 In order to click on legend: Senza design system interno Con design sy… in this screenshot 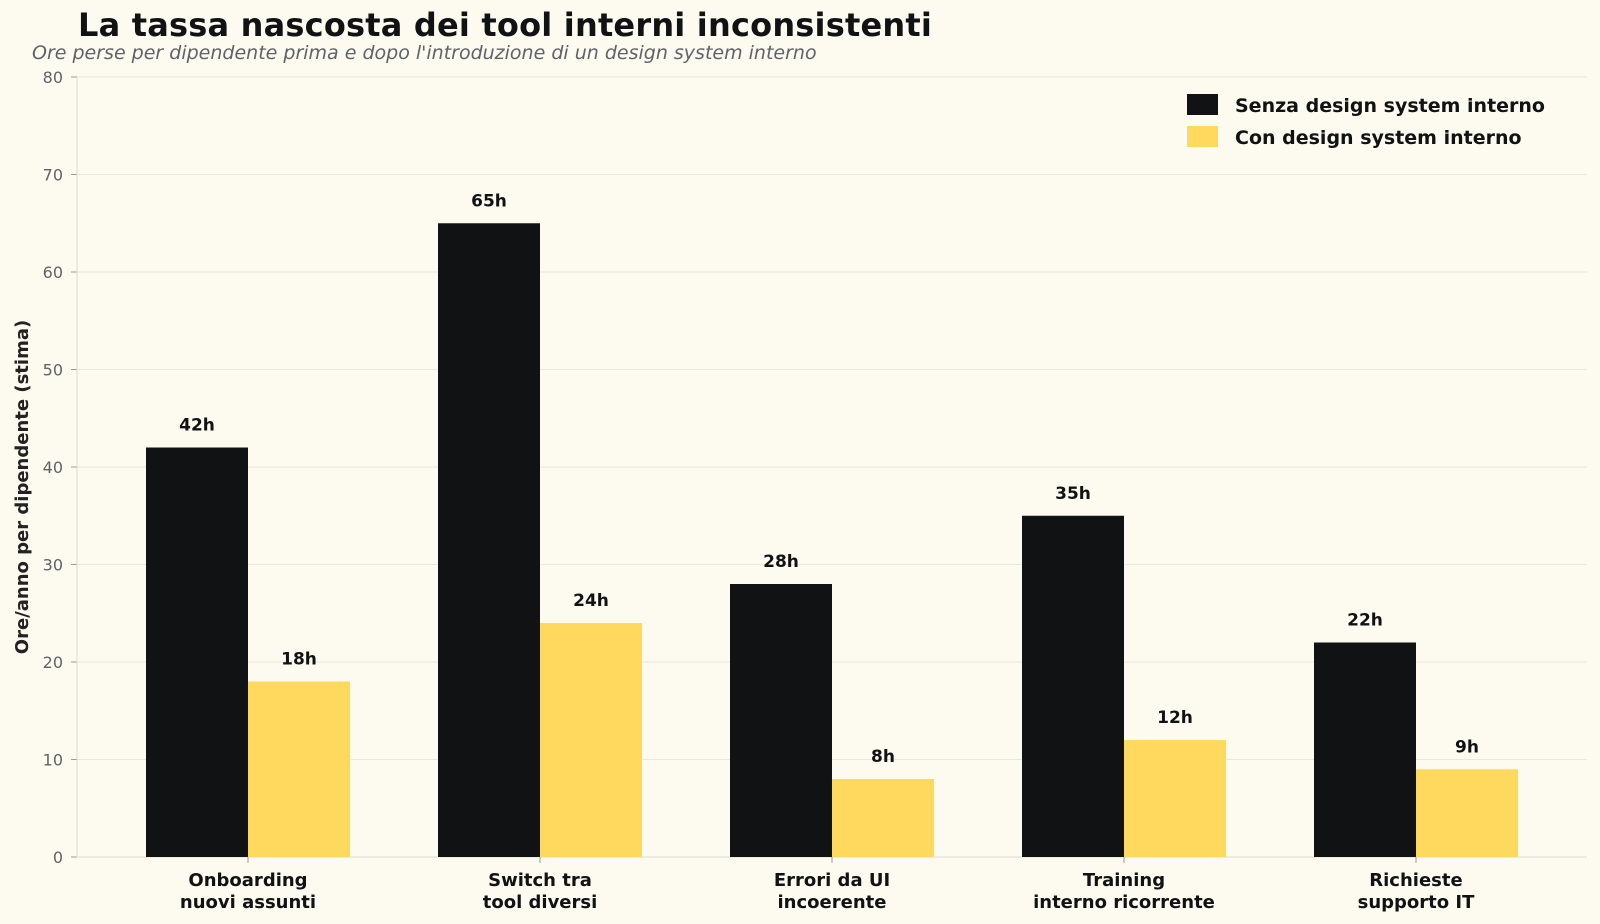, I will do `click(1366, 121)`.